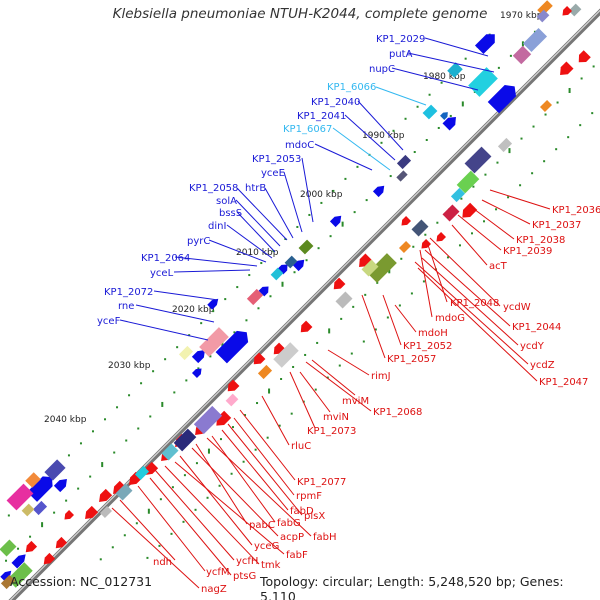 Image resolution: width=600 pixels, height=600 pixels. Describe the element at coordinates (411, 359) in the screenshot. I see `gene-label: KP1_2057` at that location.